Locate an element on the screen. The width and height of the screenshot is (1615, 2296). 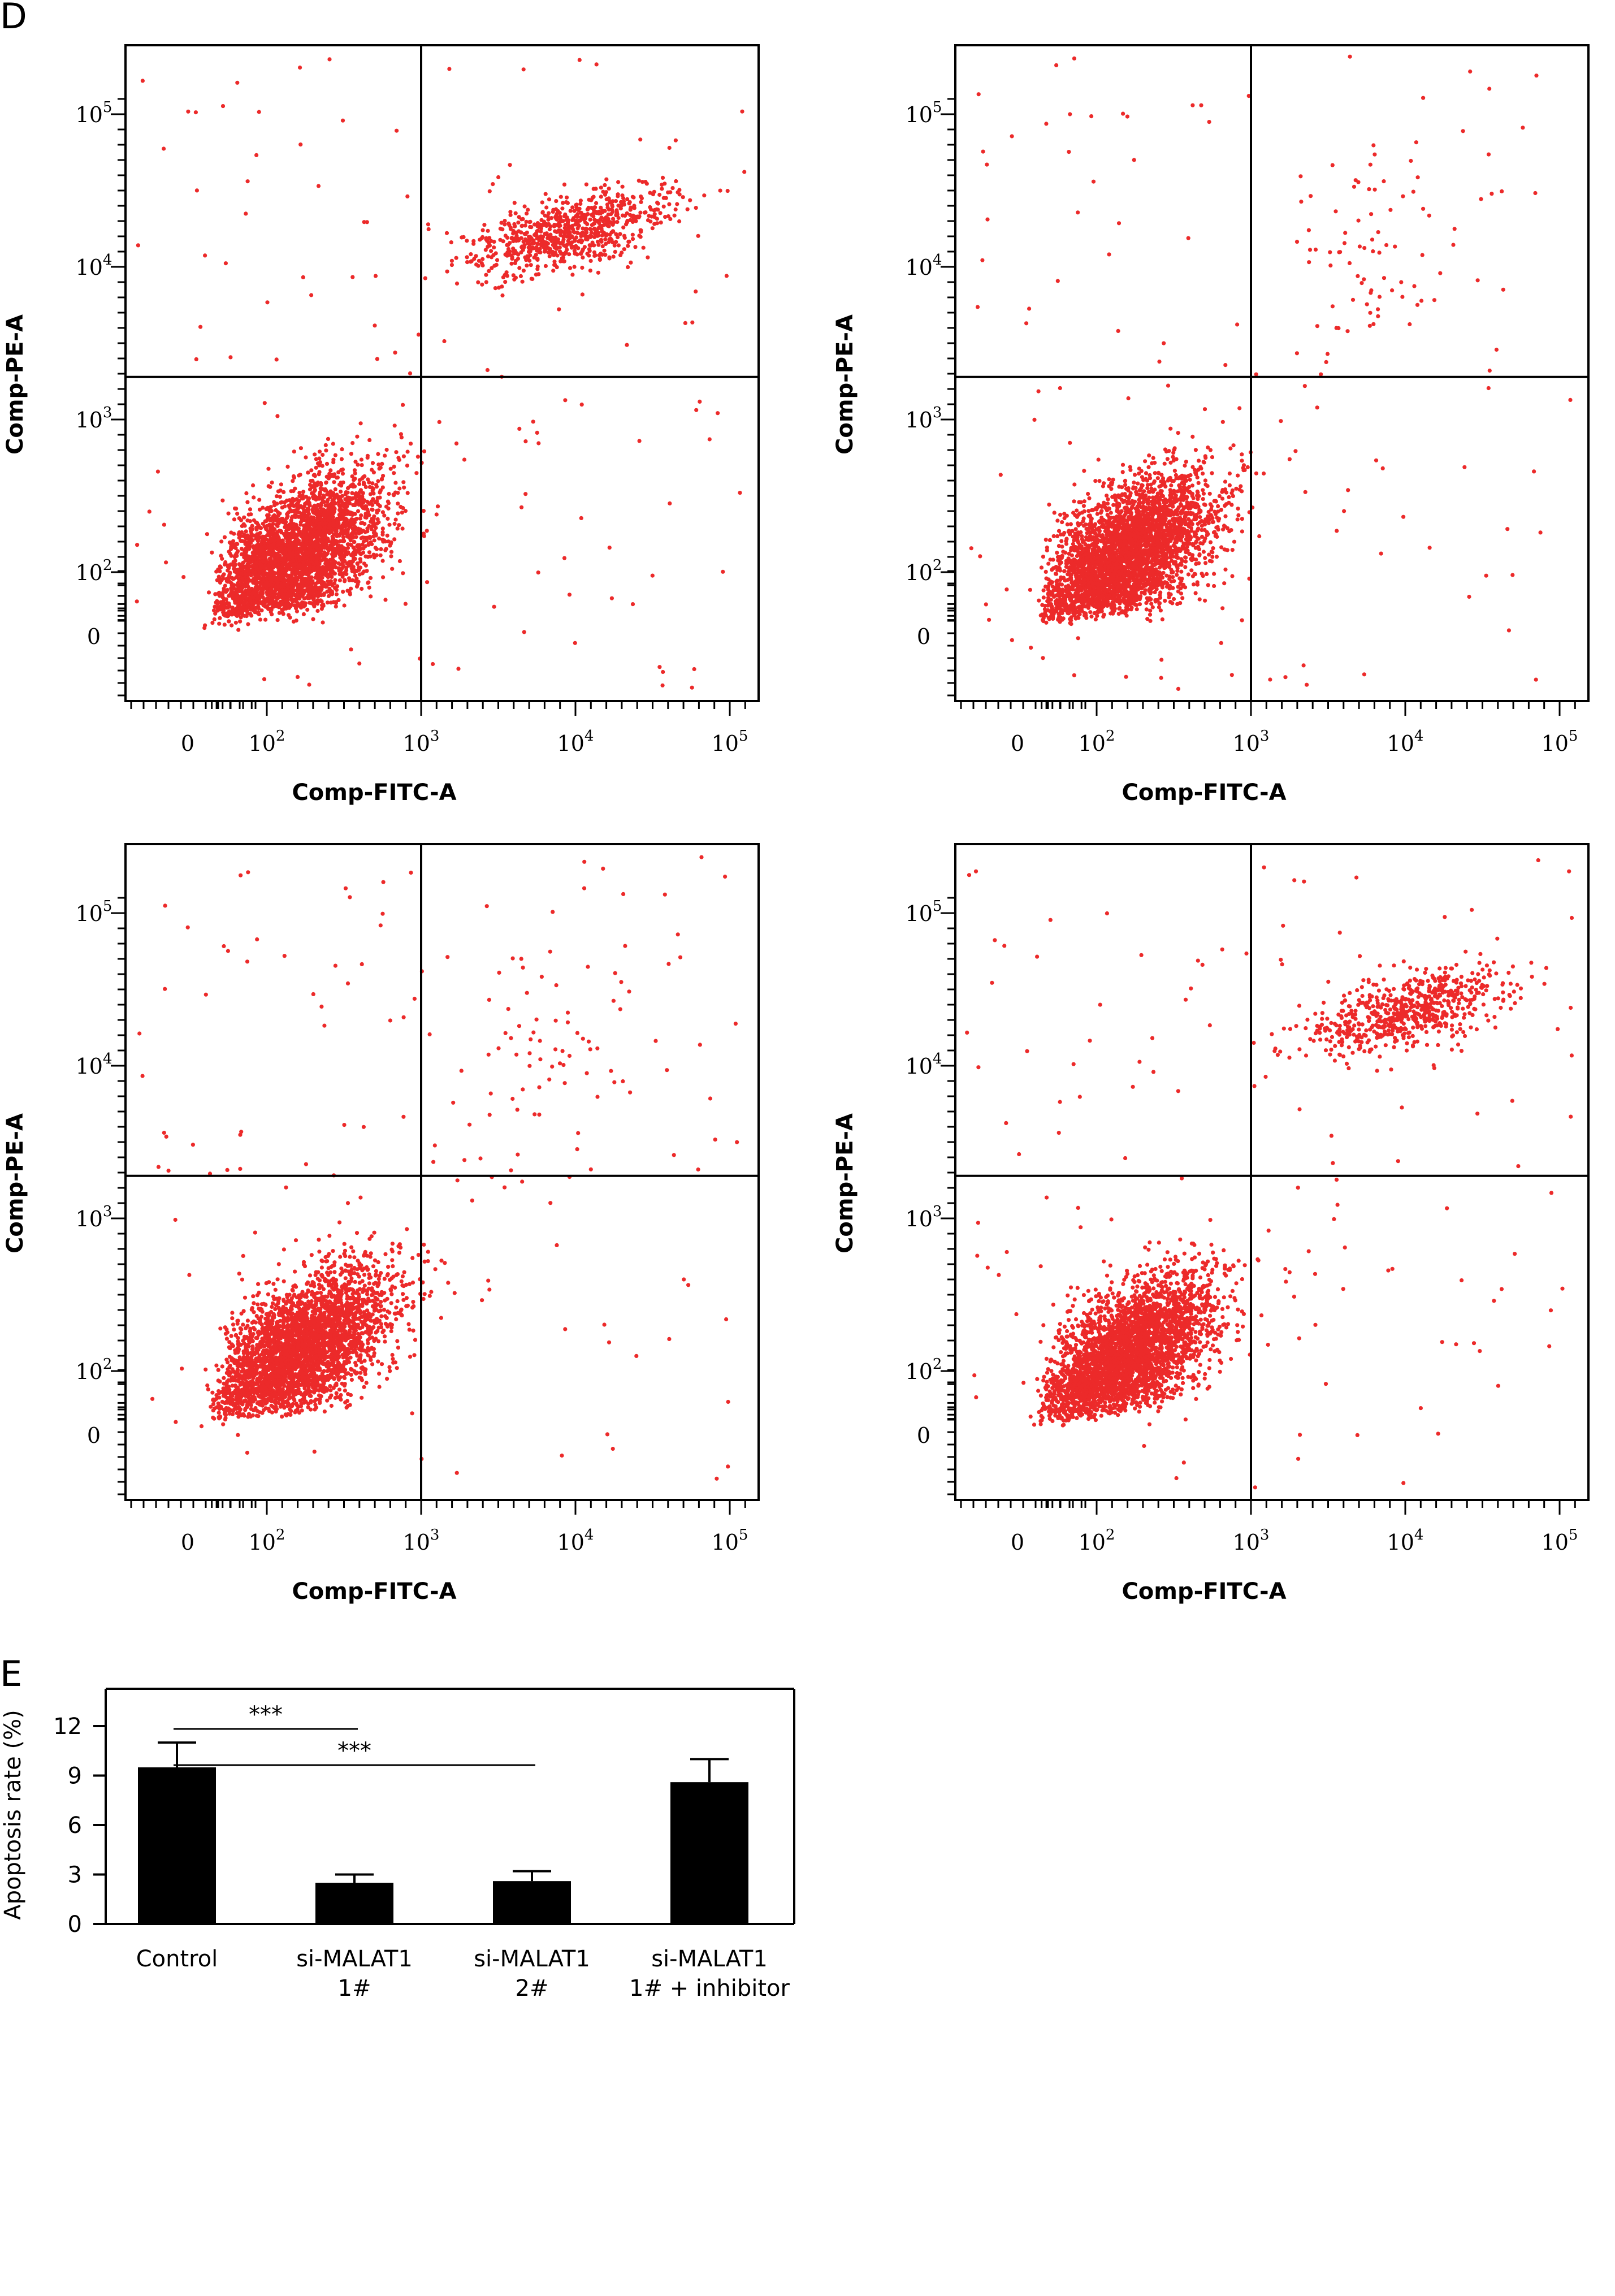
y-tick-label: 0 is located at coordinates (94, 636).